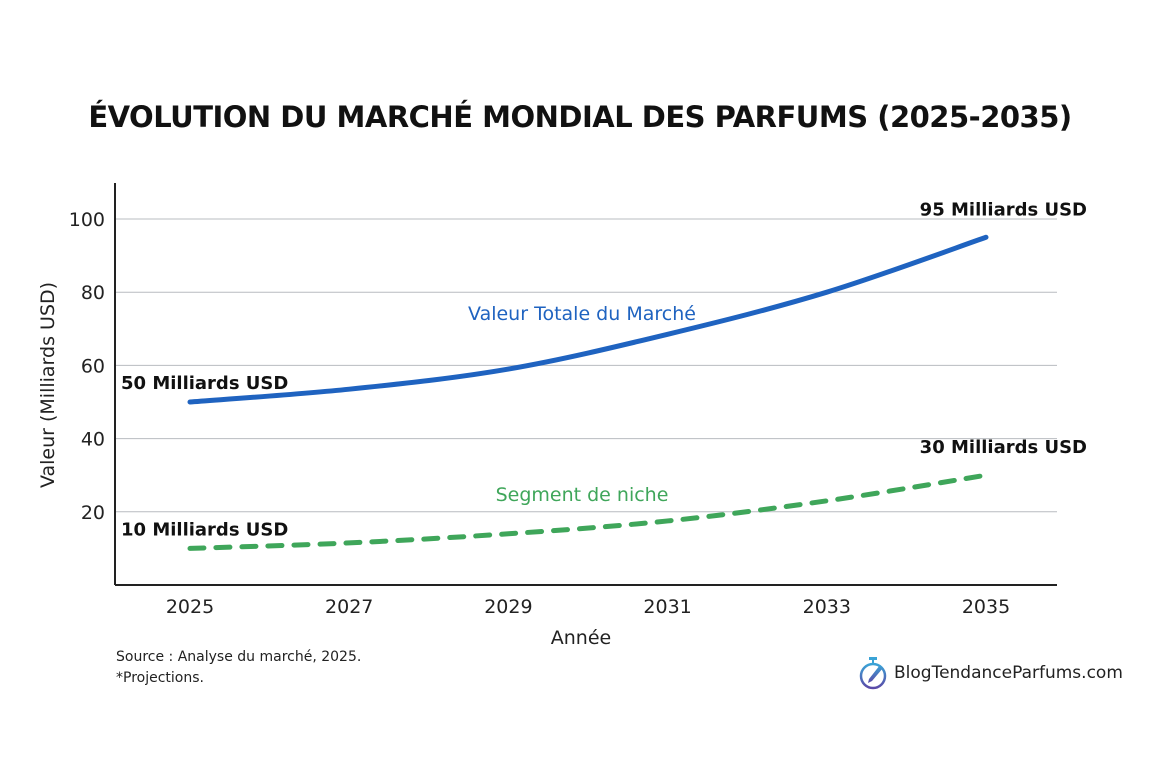 The width and height of the screenshot is (1160, 773). What do you see at coordinates (667, 607) in the screenshot?
I see `x-tick-label: 2031` at bounding box center [667, 607].